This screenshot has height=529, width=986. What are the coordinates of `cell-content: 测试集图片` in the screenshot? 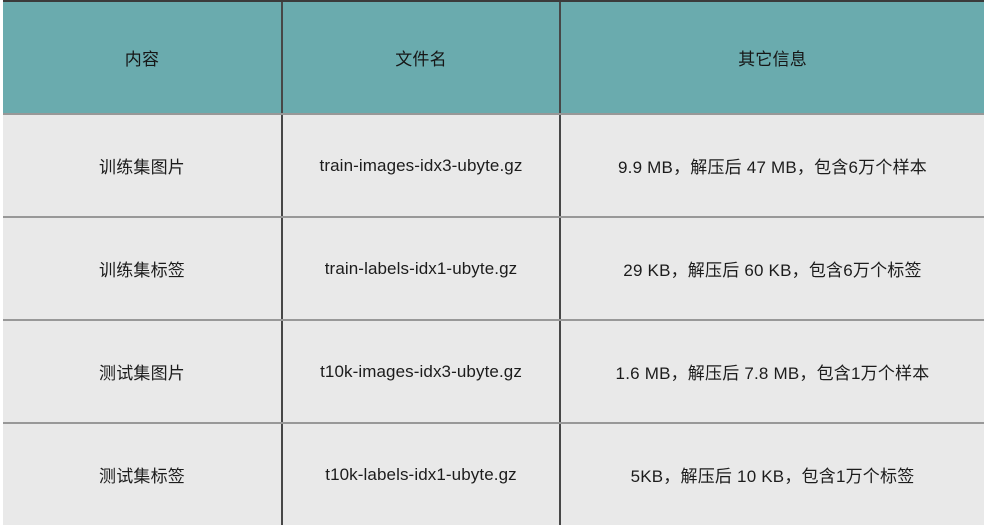 It's located at (143, 371).